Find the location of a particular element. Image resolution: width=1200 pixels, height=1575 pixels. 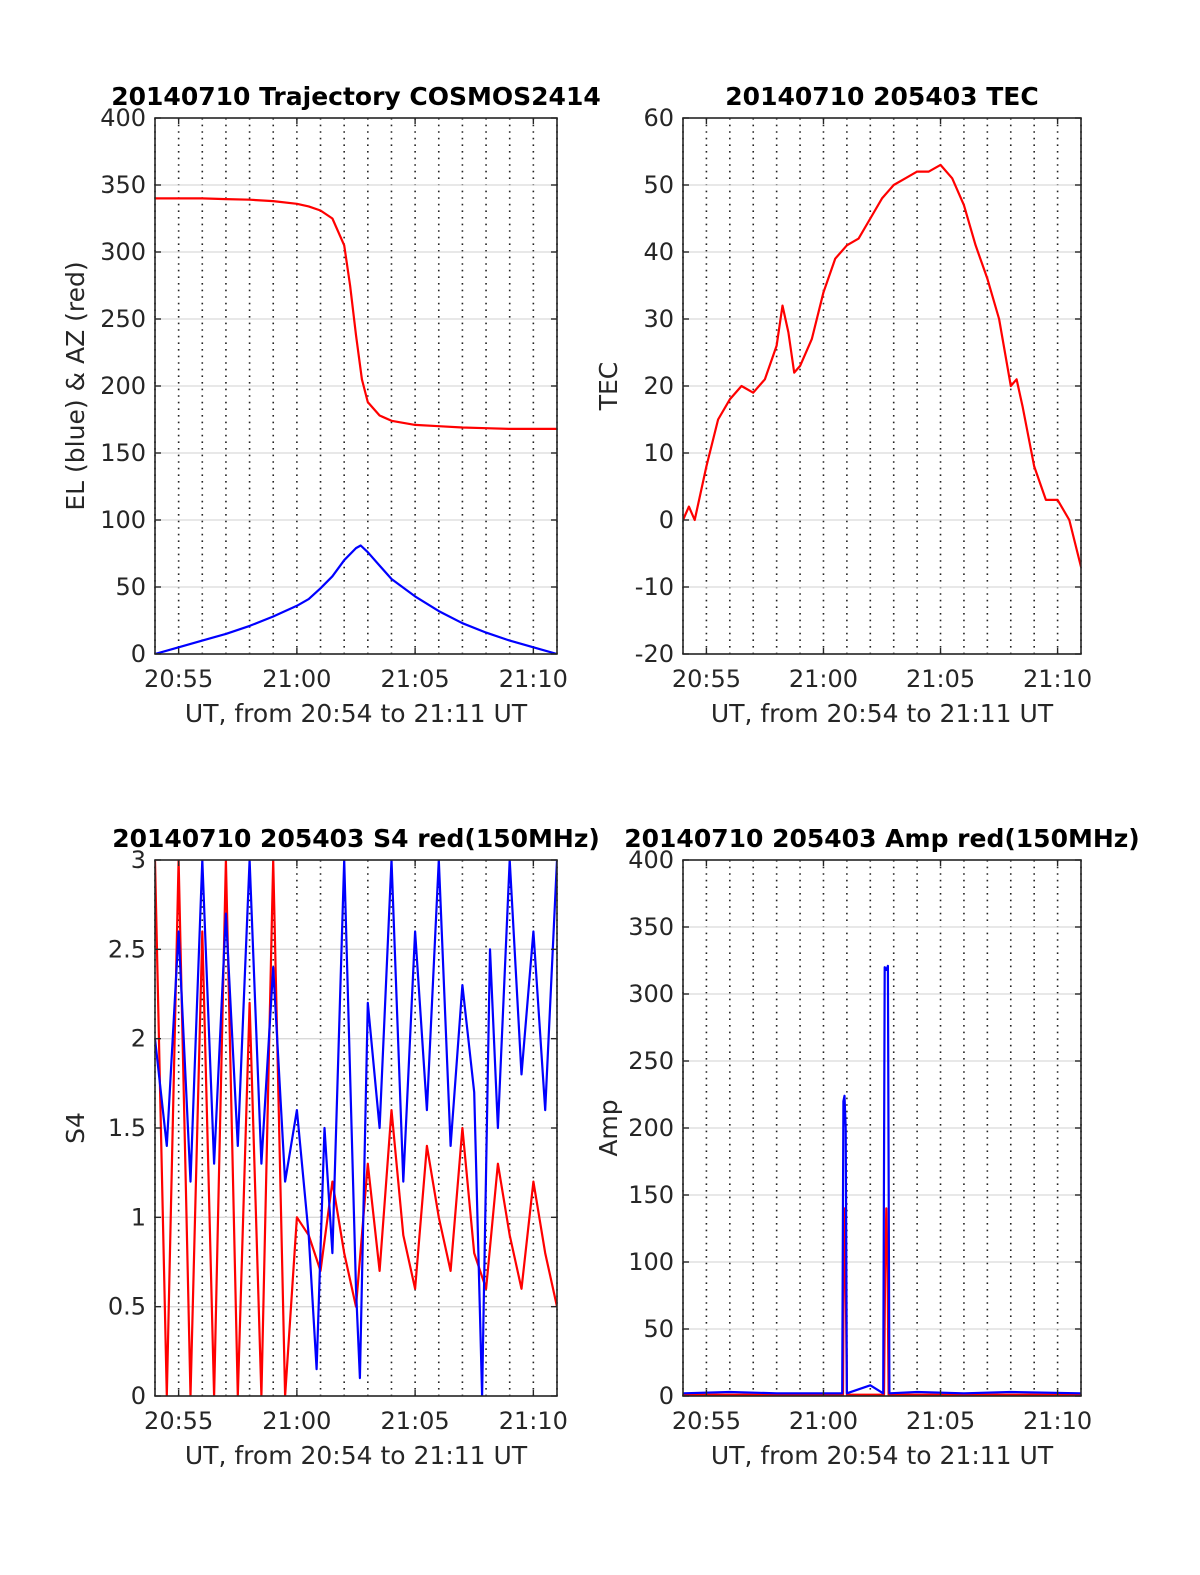

y-tick-label: 2 is located at coordinates (138, 1039).